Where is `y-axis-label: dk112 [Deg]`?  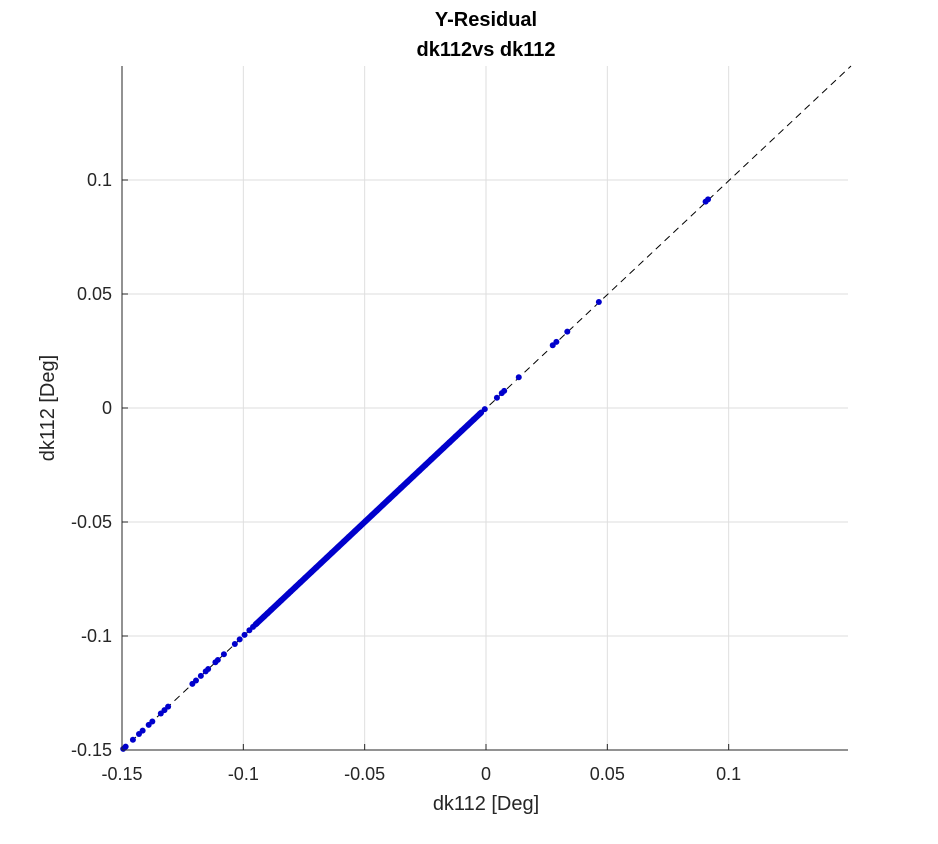 y-axis-label: dk112 [Deg] is located at coordinates (48, 408).